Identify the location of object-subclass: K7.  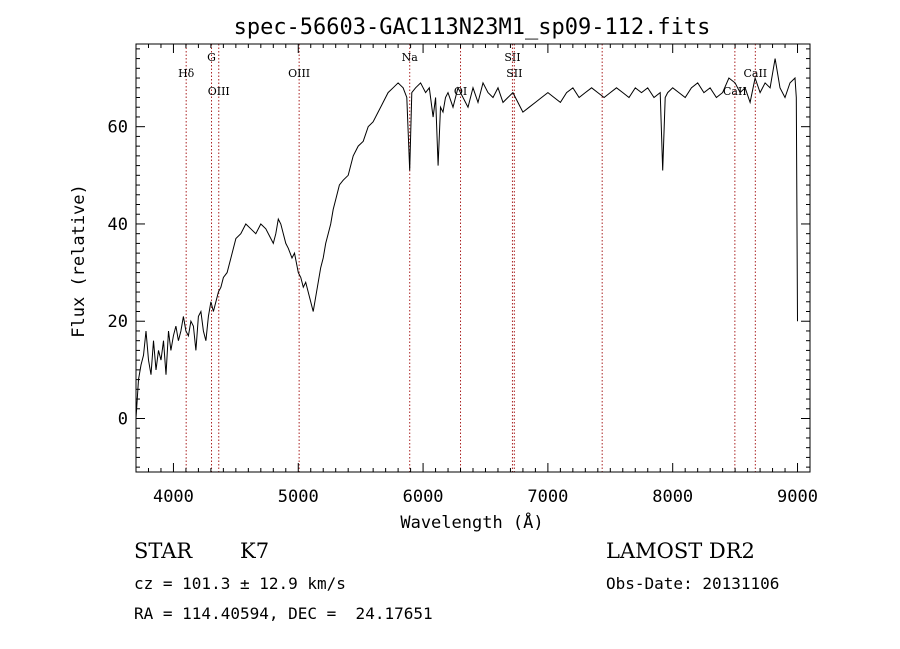
(255, 551).